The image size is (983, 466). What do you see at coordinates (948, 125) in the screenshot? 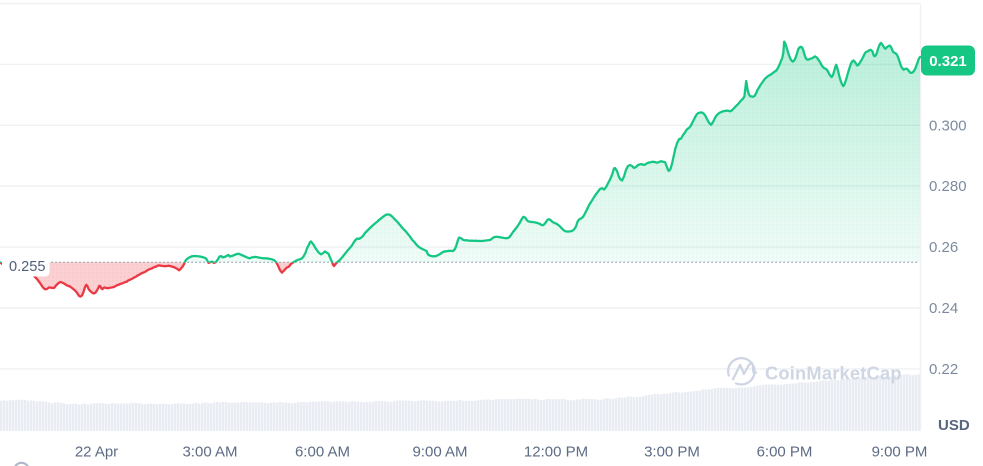
I see `svg-text: 0.300` at bounding box center [948, 125].